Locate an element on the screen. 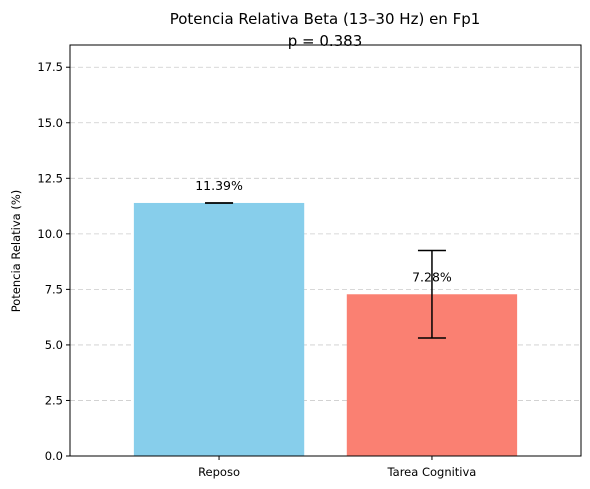 This screenshot has width=590, height=489. data-label: 7.28% is located at coordinates (432, 276).